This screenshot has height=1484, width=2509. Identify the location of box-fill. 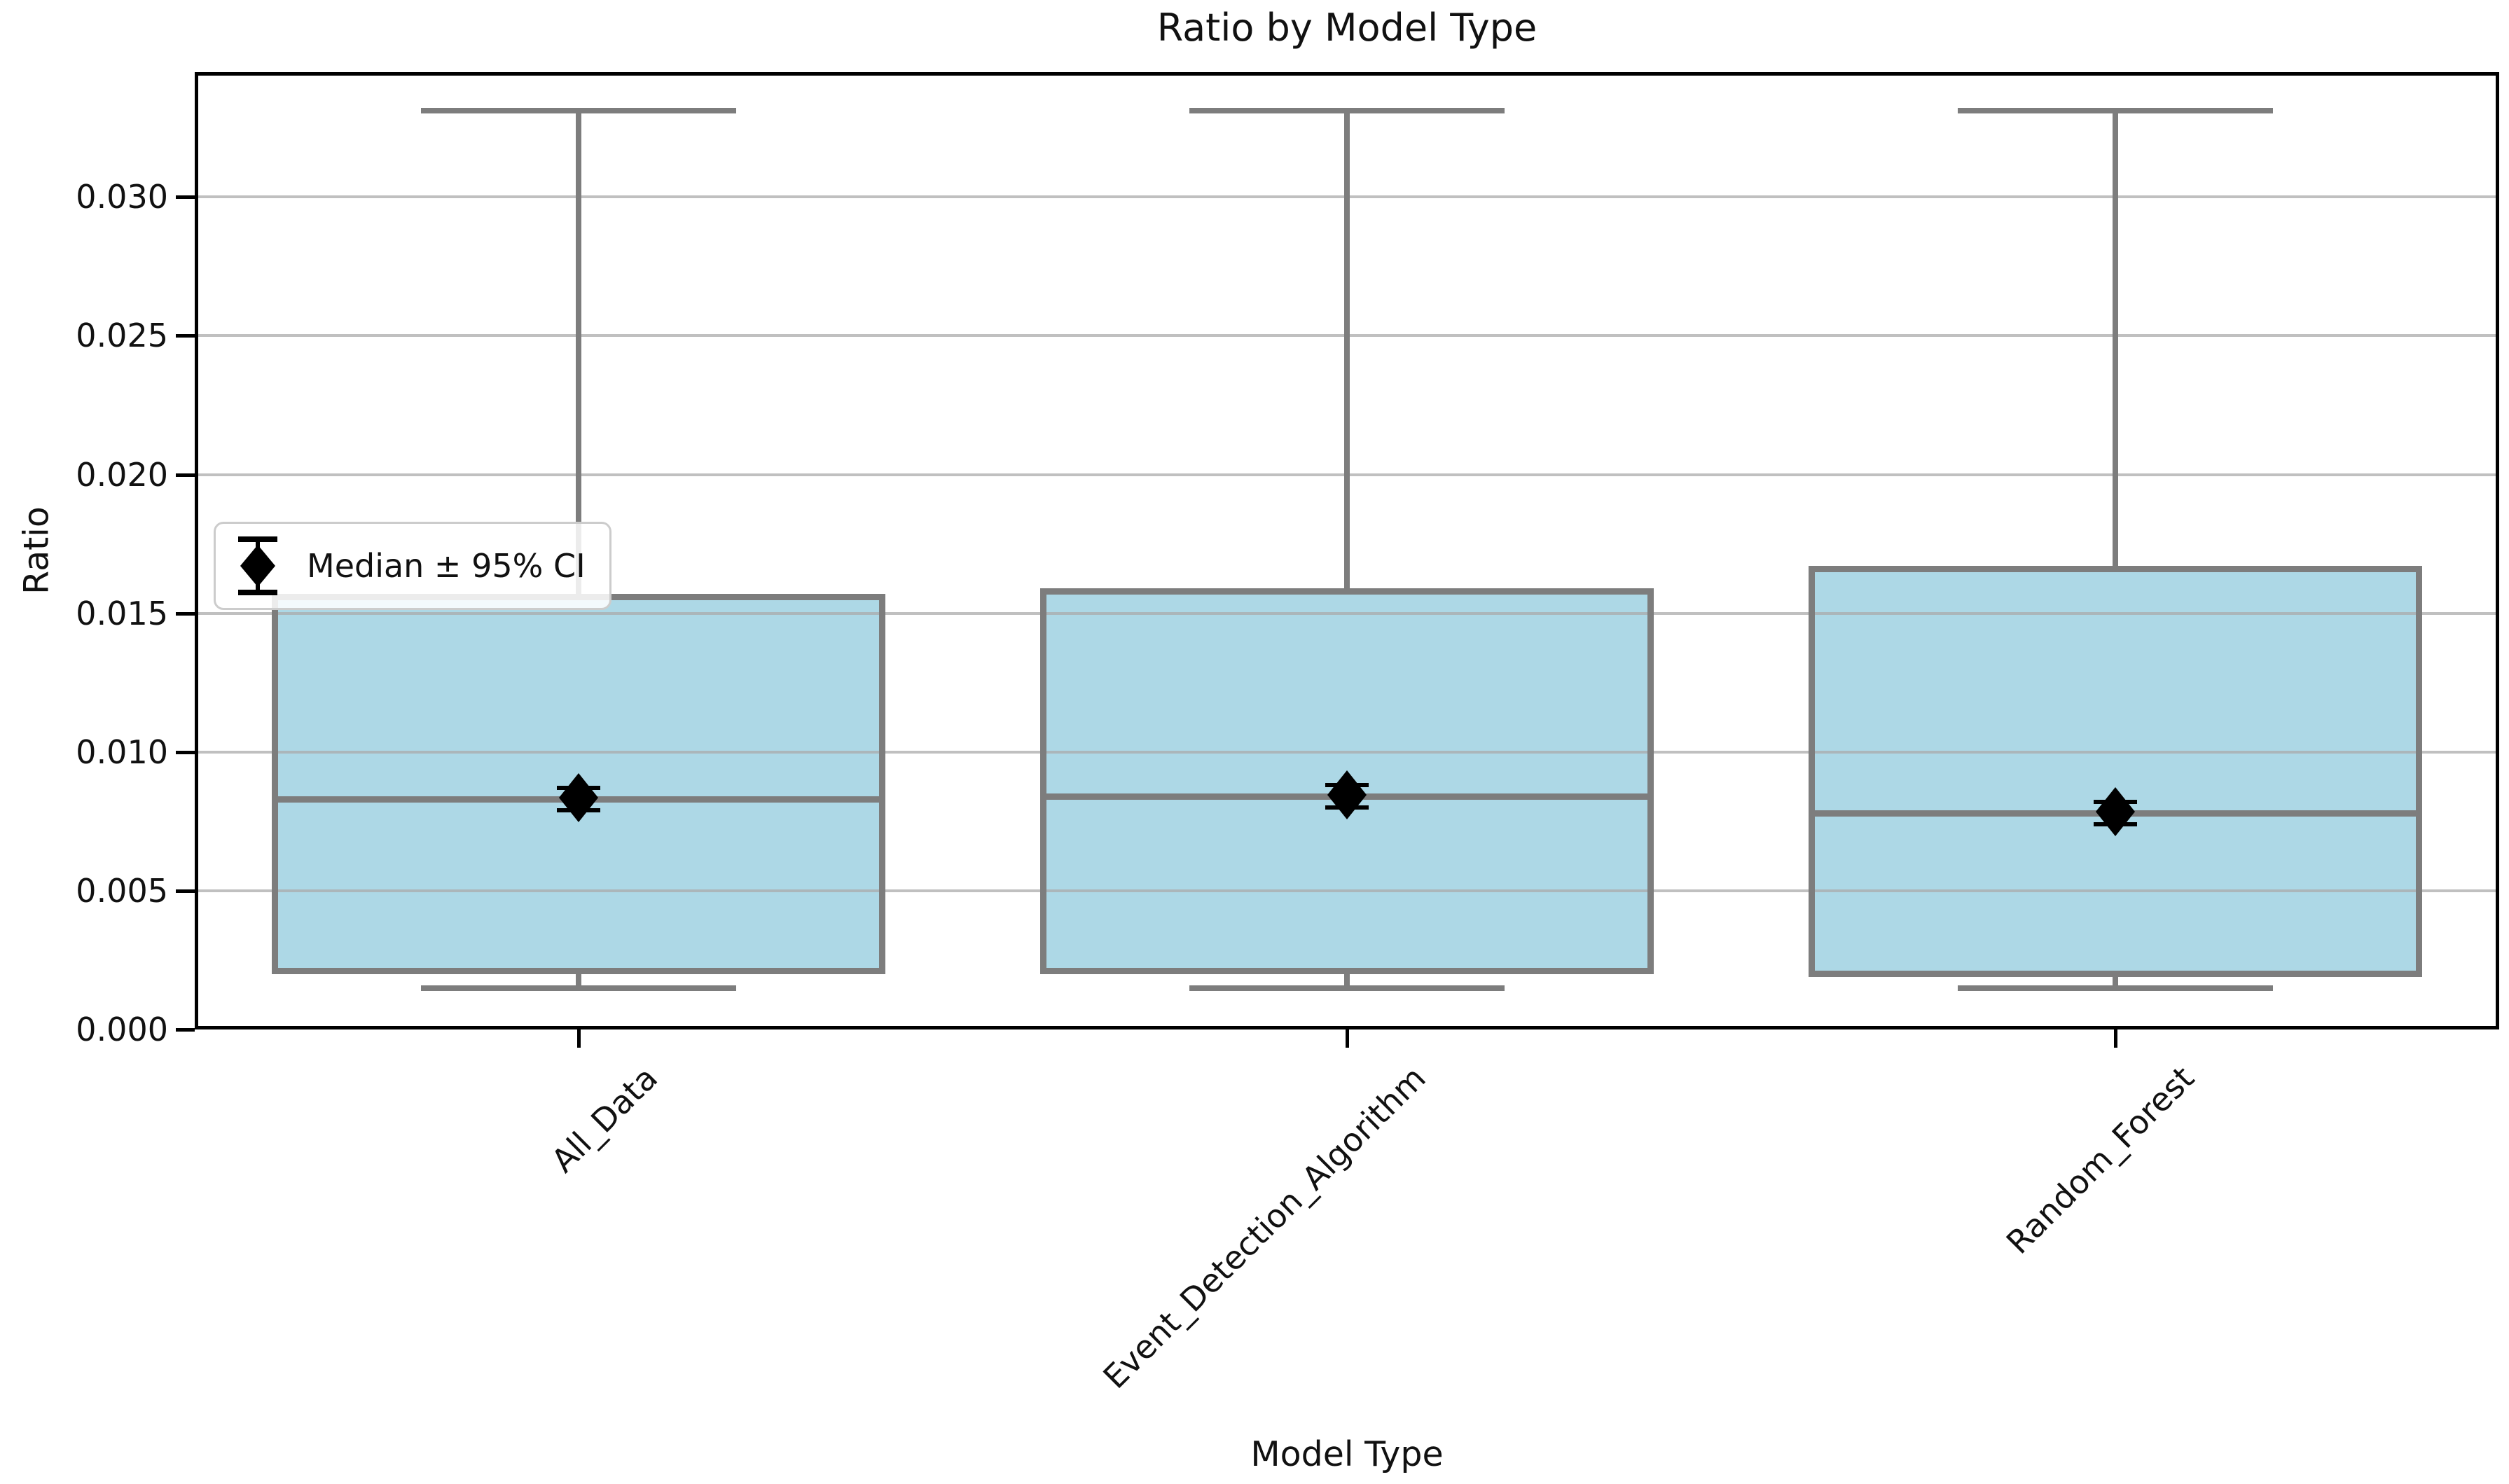
(2115, 771).